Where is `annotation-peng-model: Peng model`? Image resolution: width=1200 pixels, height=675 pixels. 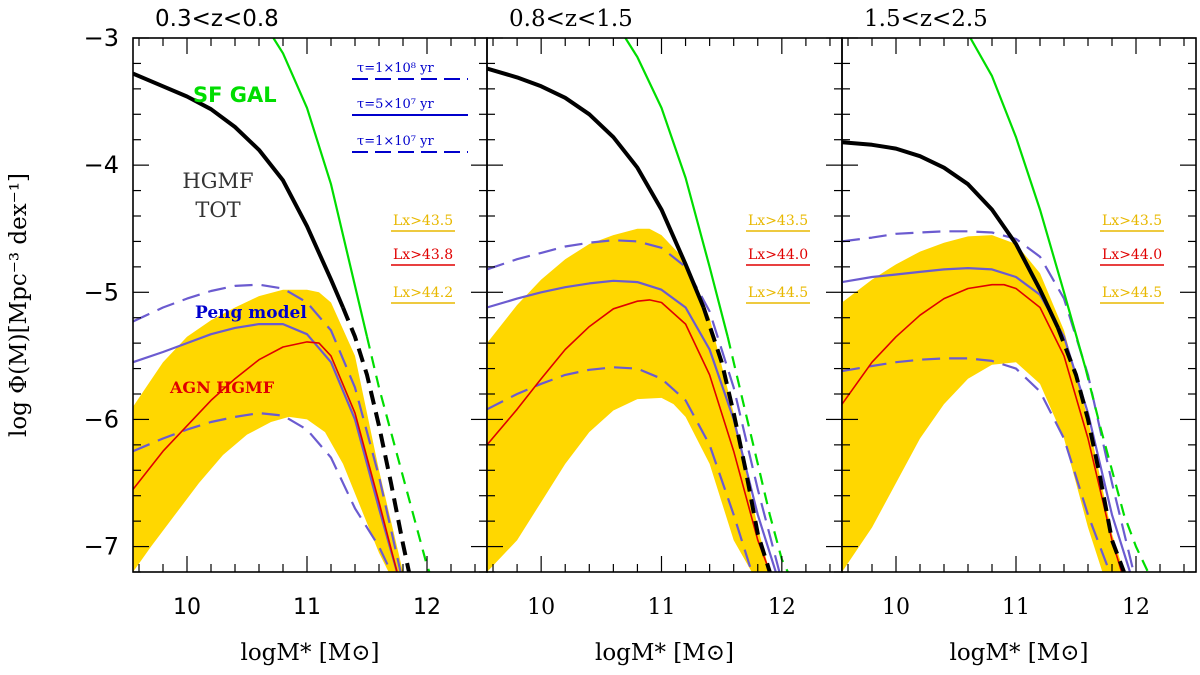
annotation-peng-model: Peng model is located at coordinates (251, 313).